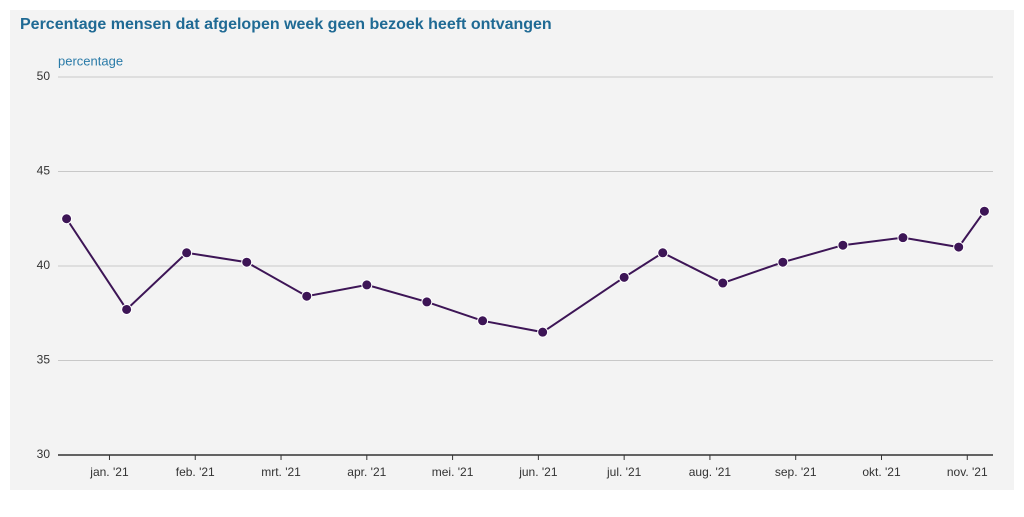 This screenshot has width=1024, height=517. I want to click on x-tick-label: okt. '21, so click(881, 472).